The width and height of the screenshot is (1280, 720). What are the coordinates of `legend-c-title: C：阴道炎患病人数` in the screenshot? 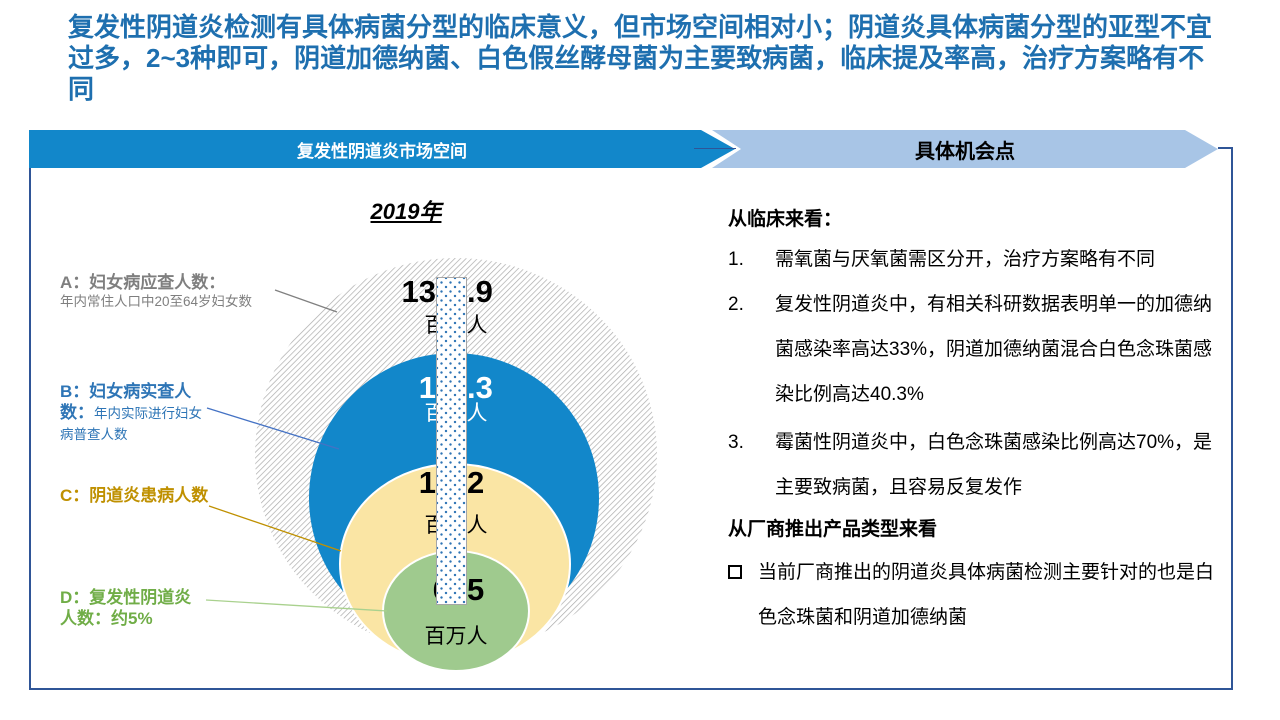 It's located at (134, 495).